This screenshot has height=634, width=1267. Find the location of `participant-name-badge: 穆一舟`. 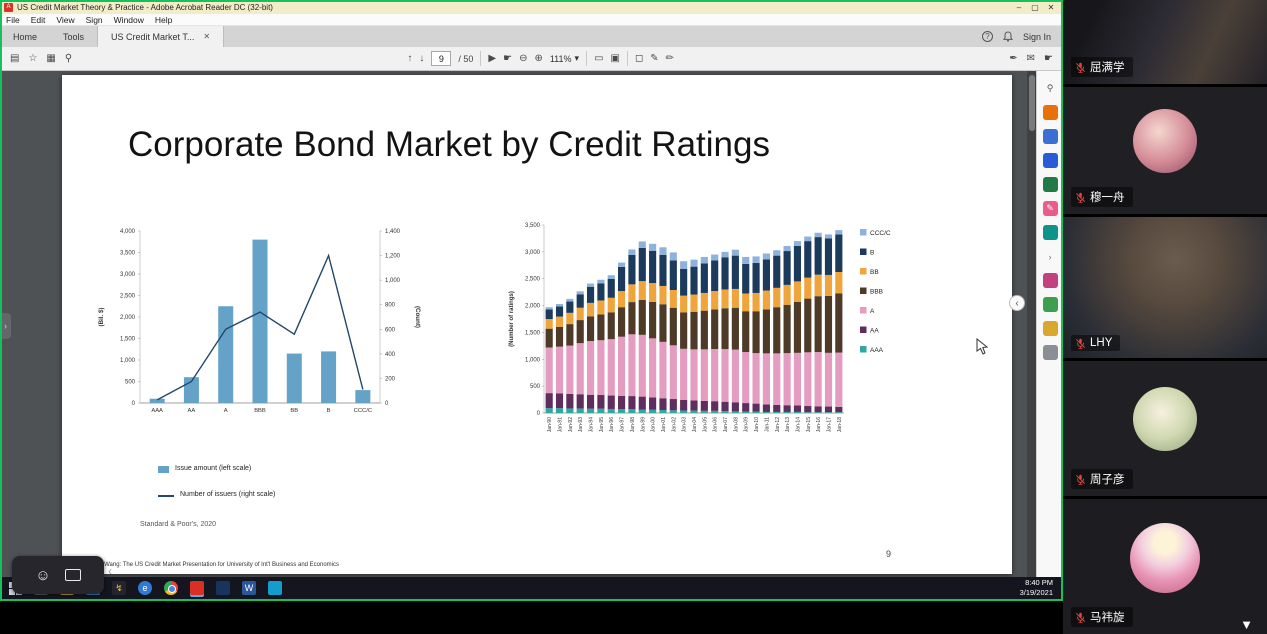

participant-name-badge: 穆一舟 is located at coordinates (1102, 197).